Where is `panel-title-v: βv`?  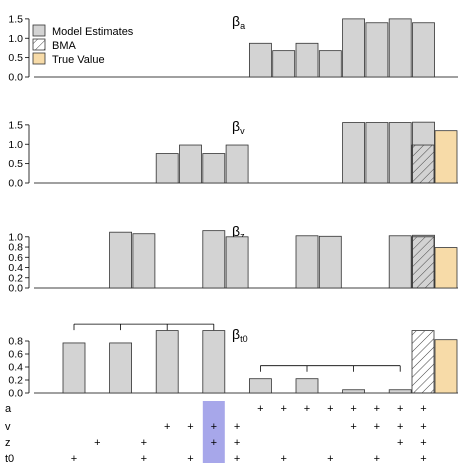
panel-title-v: βv is located at coordinates (238, 127).